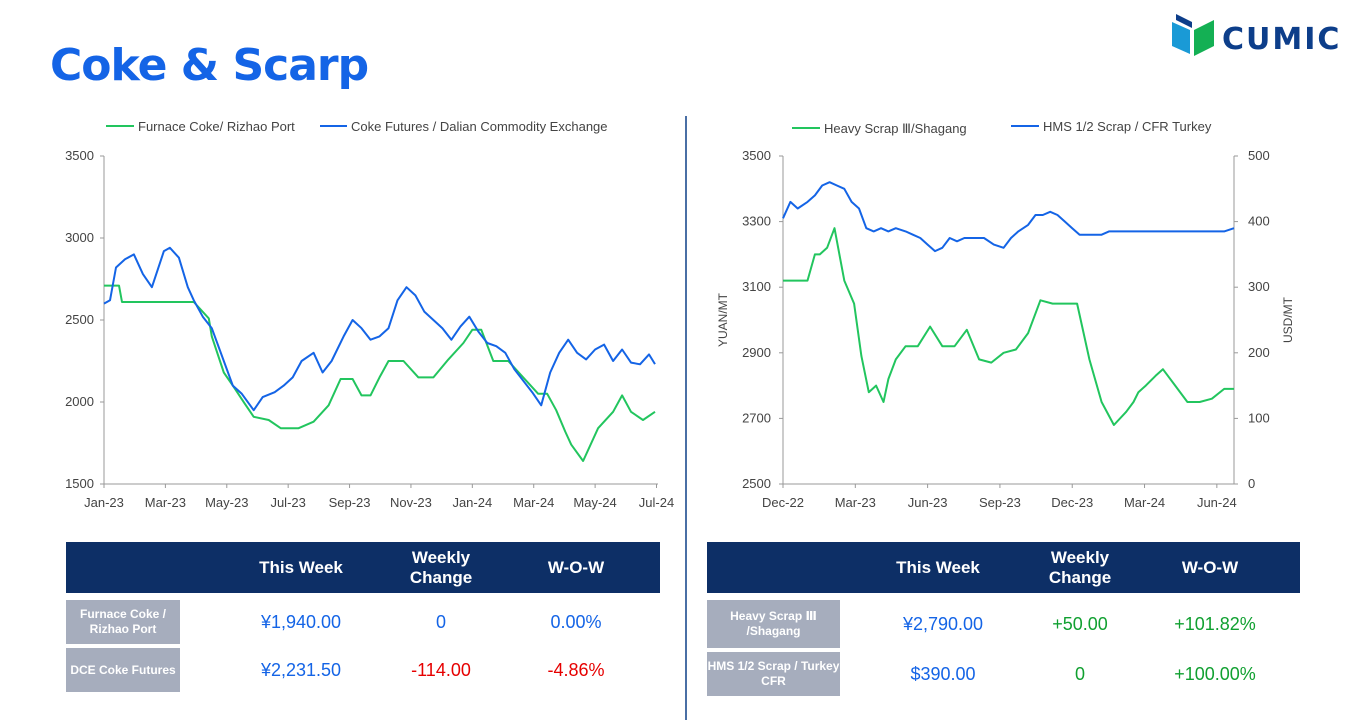 The height and width of the screenshot is (721, 1364). I want to click on row-change: +50.00, so click(1080, 623).